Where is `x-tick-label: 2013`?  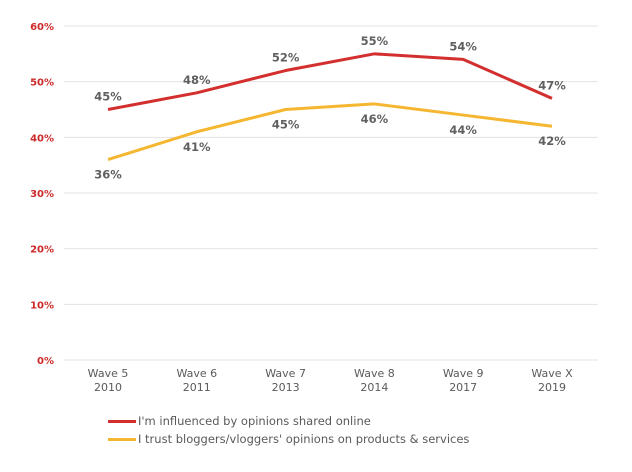 x-tick-label: 2013 is located at coordinates (286, 387).